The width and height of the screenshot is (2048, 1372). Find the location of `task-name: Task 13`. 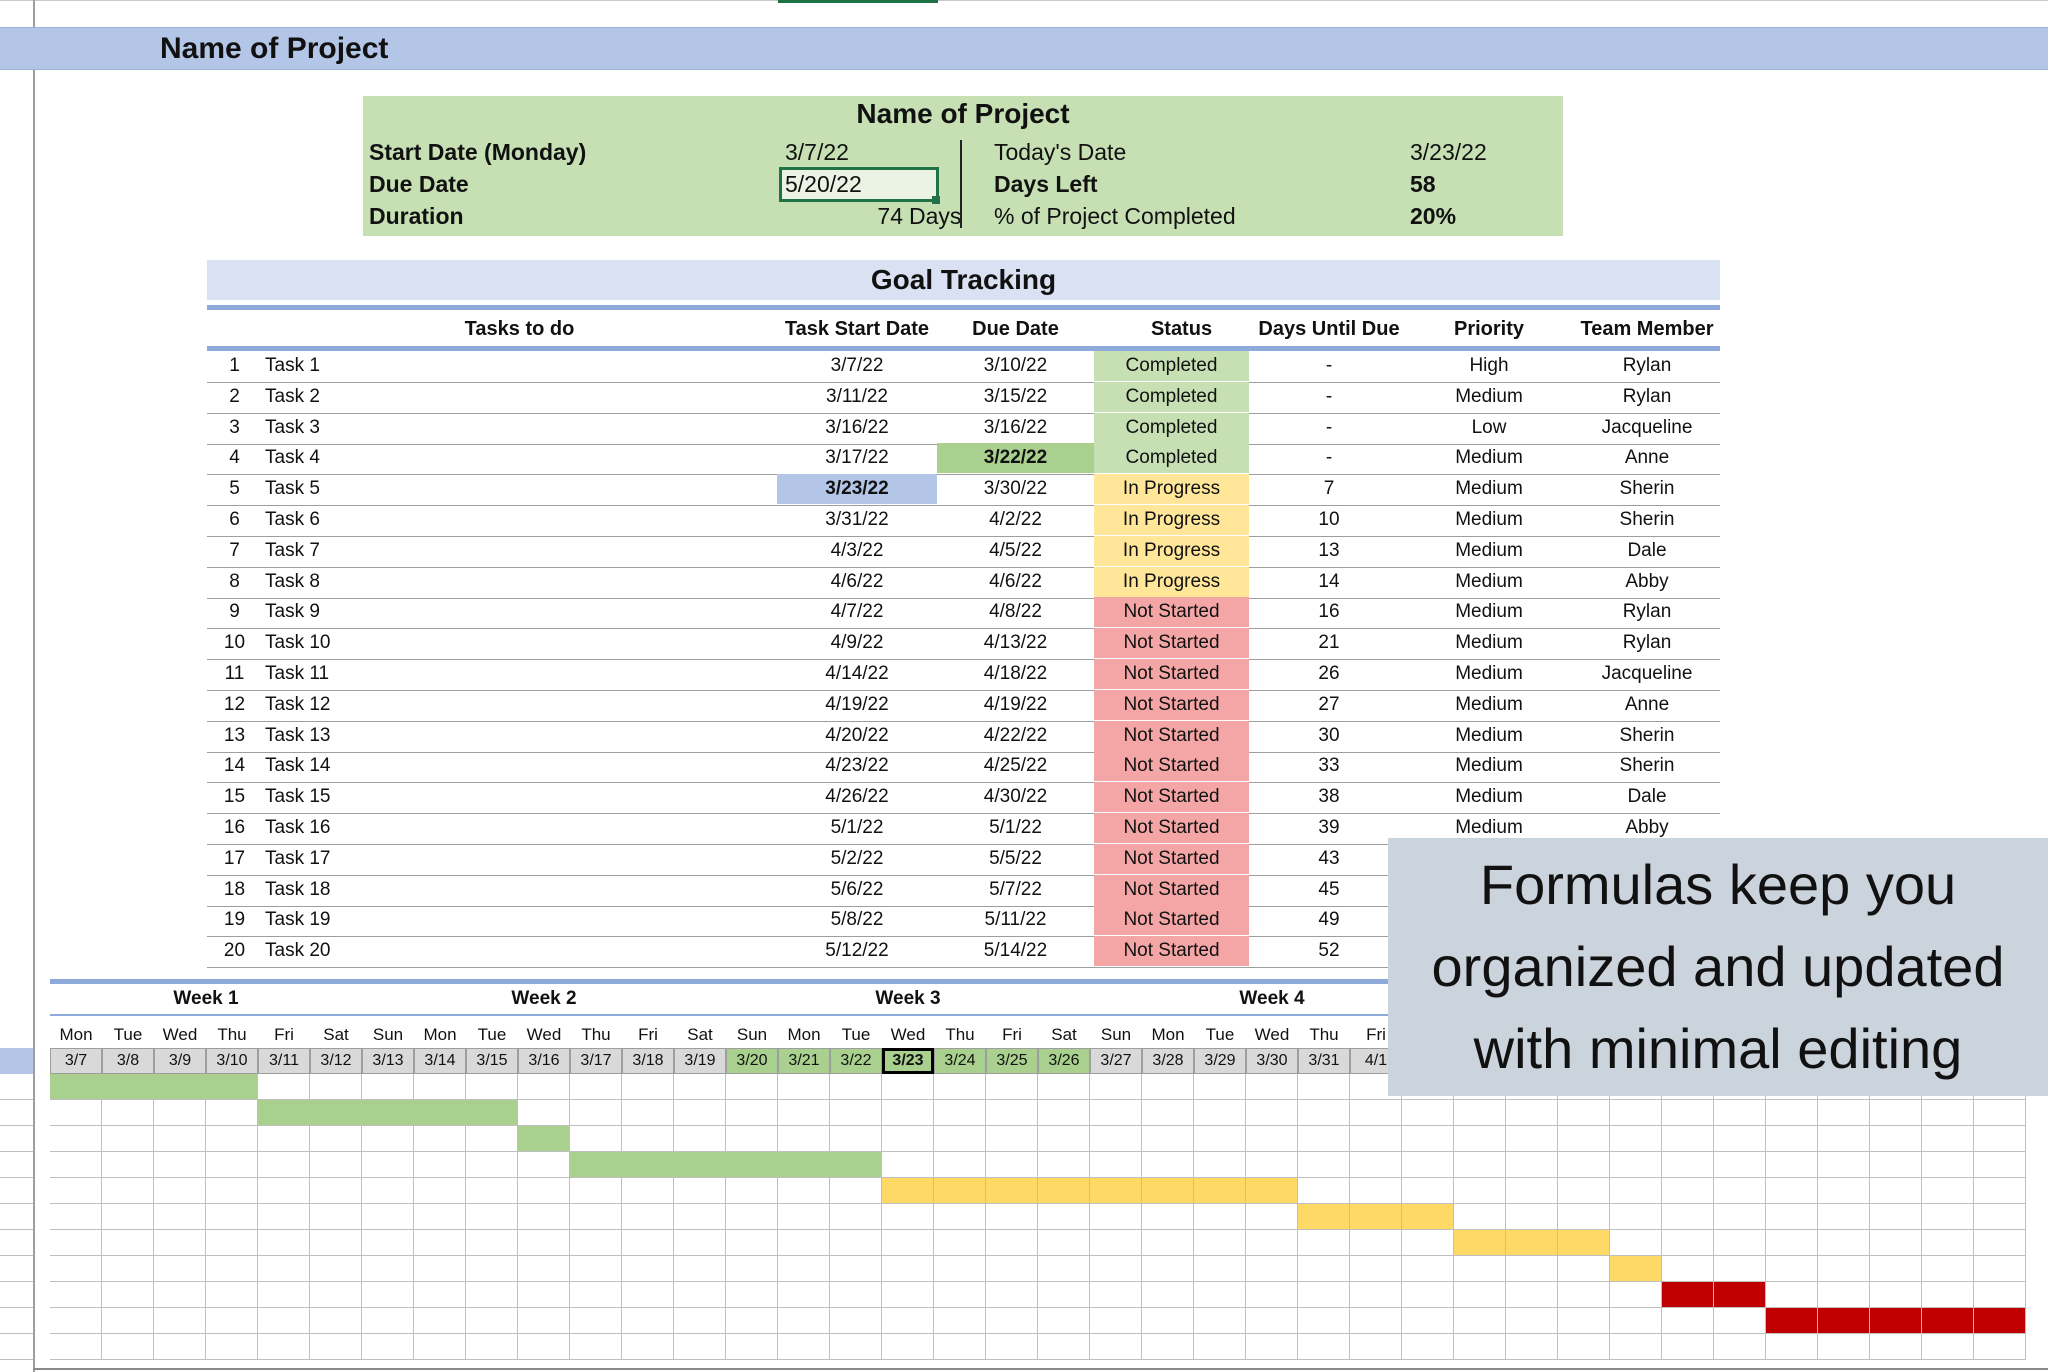

task-name: Task 13 is located at coordinates (298, 735).